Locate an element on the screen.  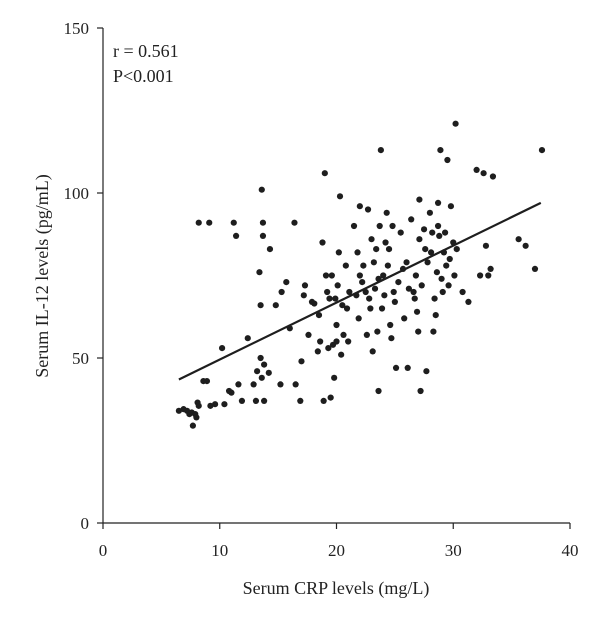
x-tick-label: 30 is located at coordinates (453, 550).